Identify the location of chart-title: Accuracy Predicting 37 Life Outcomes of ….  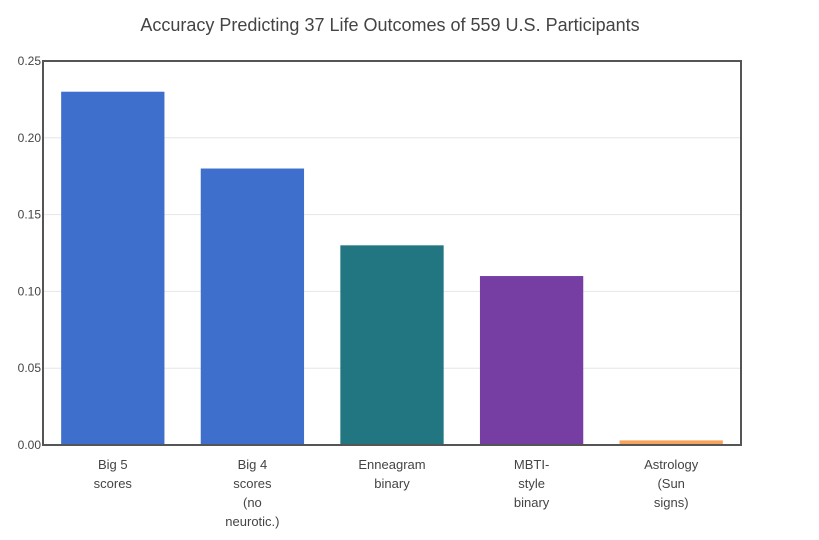
(390, 25).